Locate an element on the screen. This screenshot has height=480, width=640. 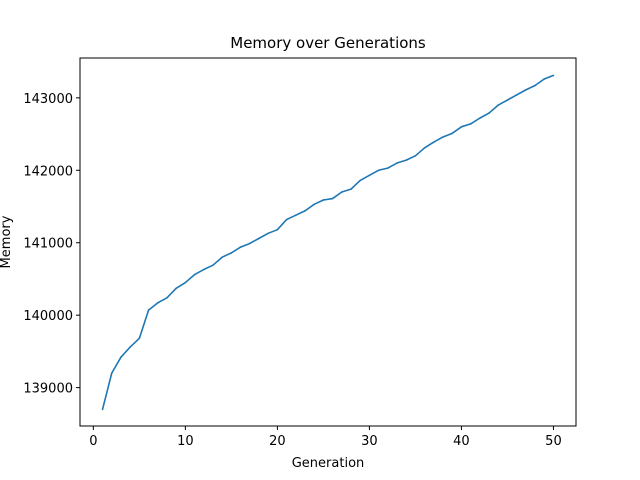
x-tick-label: 40 is located at coordinates (461, 441).